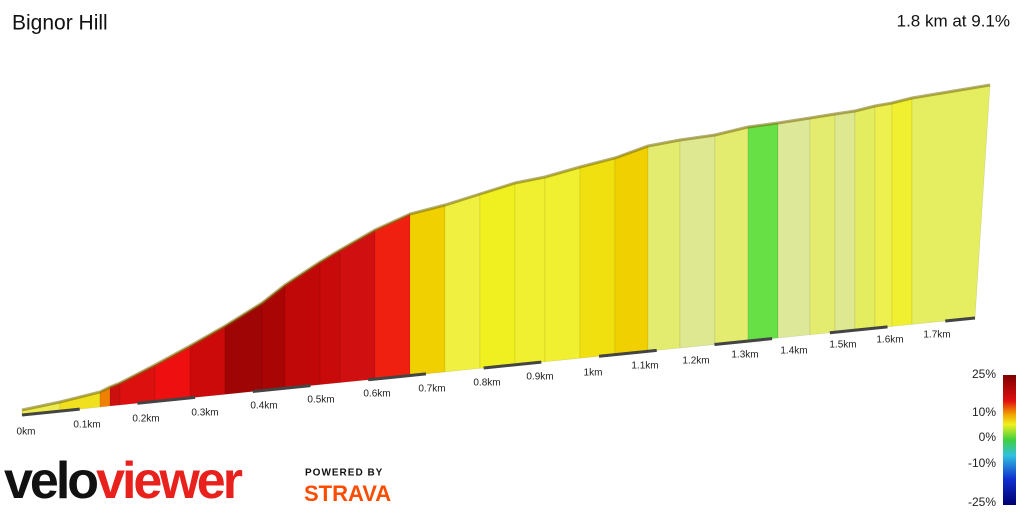 The width and height of the screenshot is (1024, 512). What do you see at coordinates (889, 340) in the screenshot?
I see `distance-label: 1.6km` at bounding box center [889, 340].